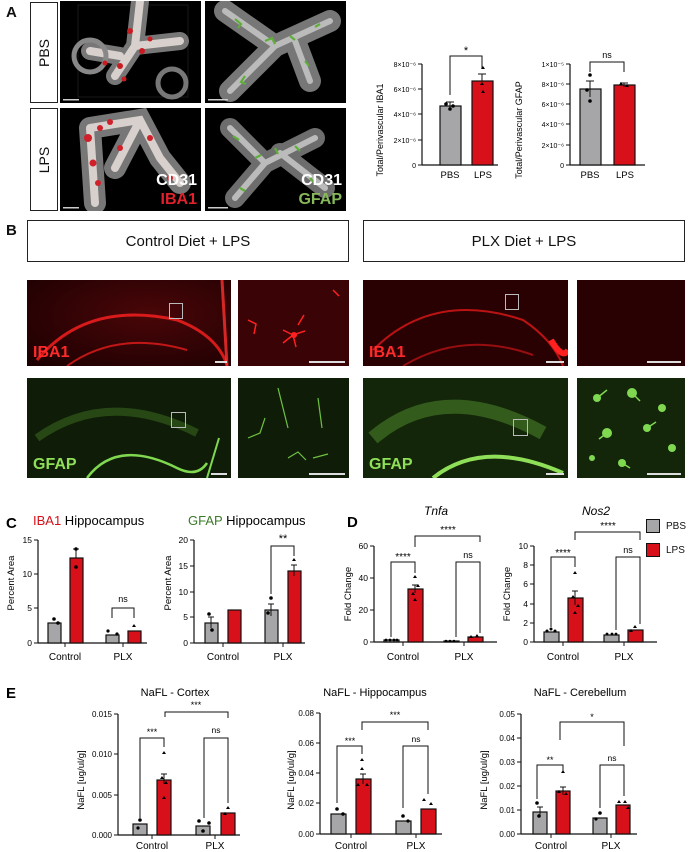  Describe the element at coordinates (129, 323) in the screenshot. I see `iba1-control-overview: IBA1` at that location.